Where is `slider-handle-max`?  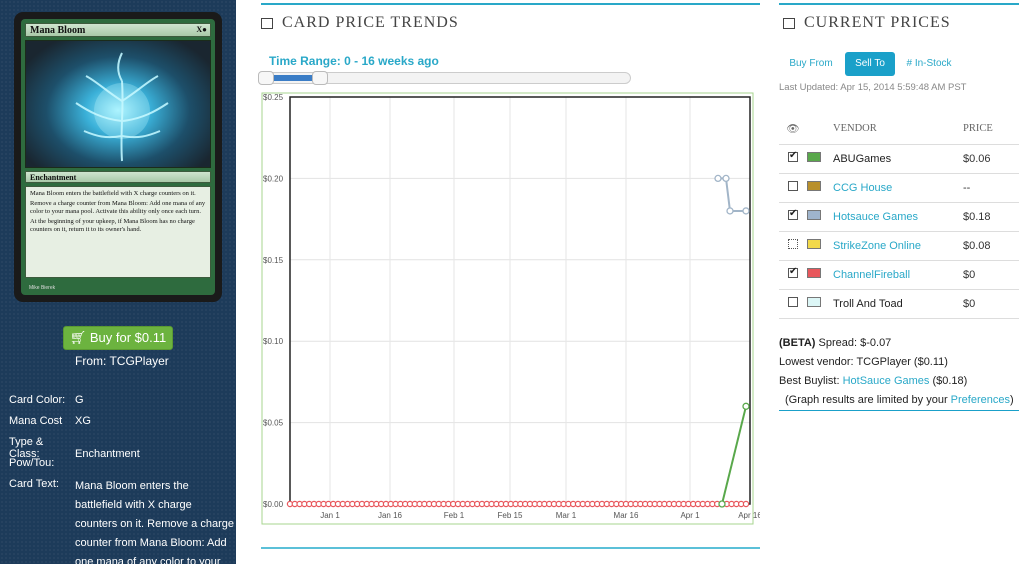 slider-handle-max is located at coordinates (320, 78).